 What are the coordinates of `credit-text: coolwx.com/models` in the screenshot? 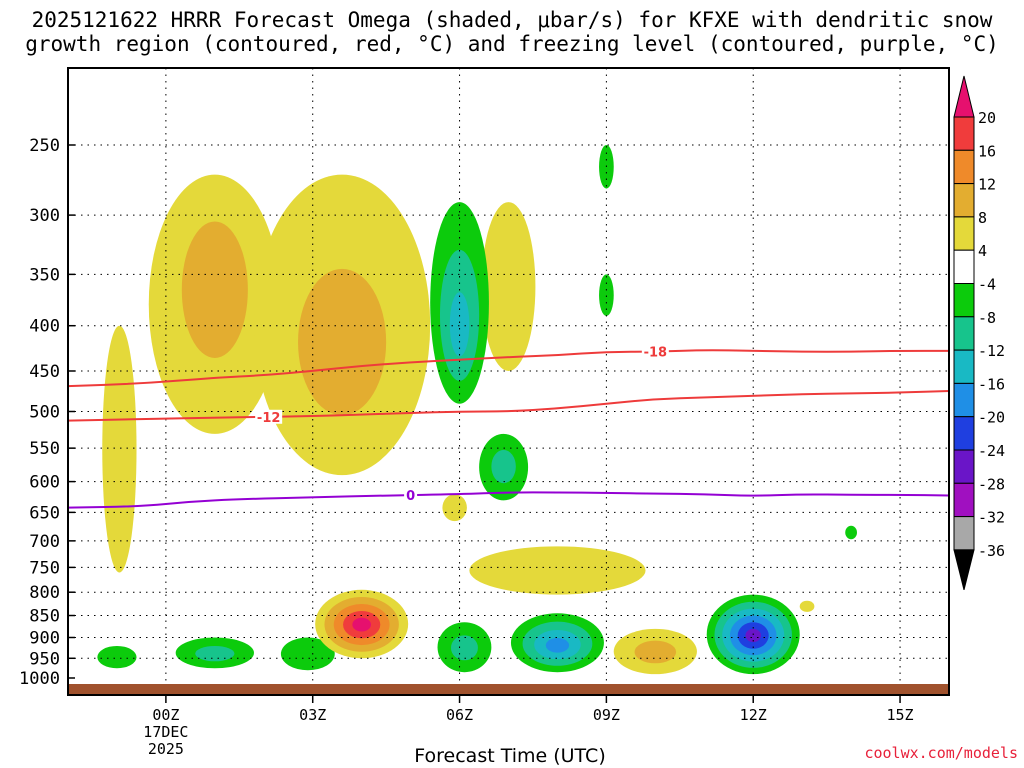 It's located at (941, 753).